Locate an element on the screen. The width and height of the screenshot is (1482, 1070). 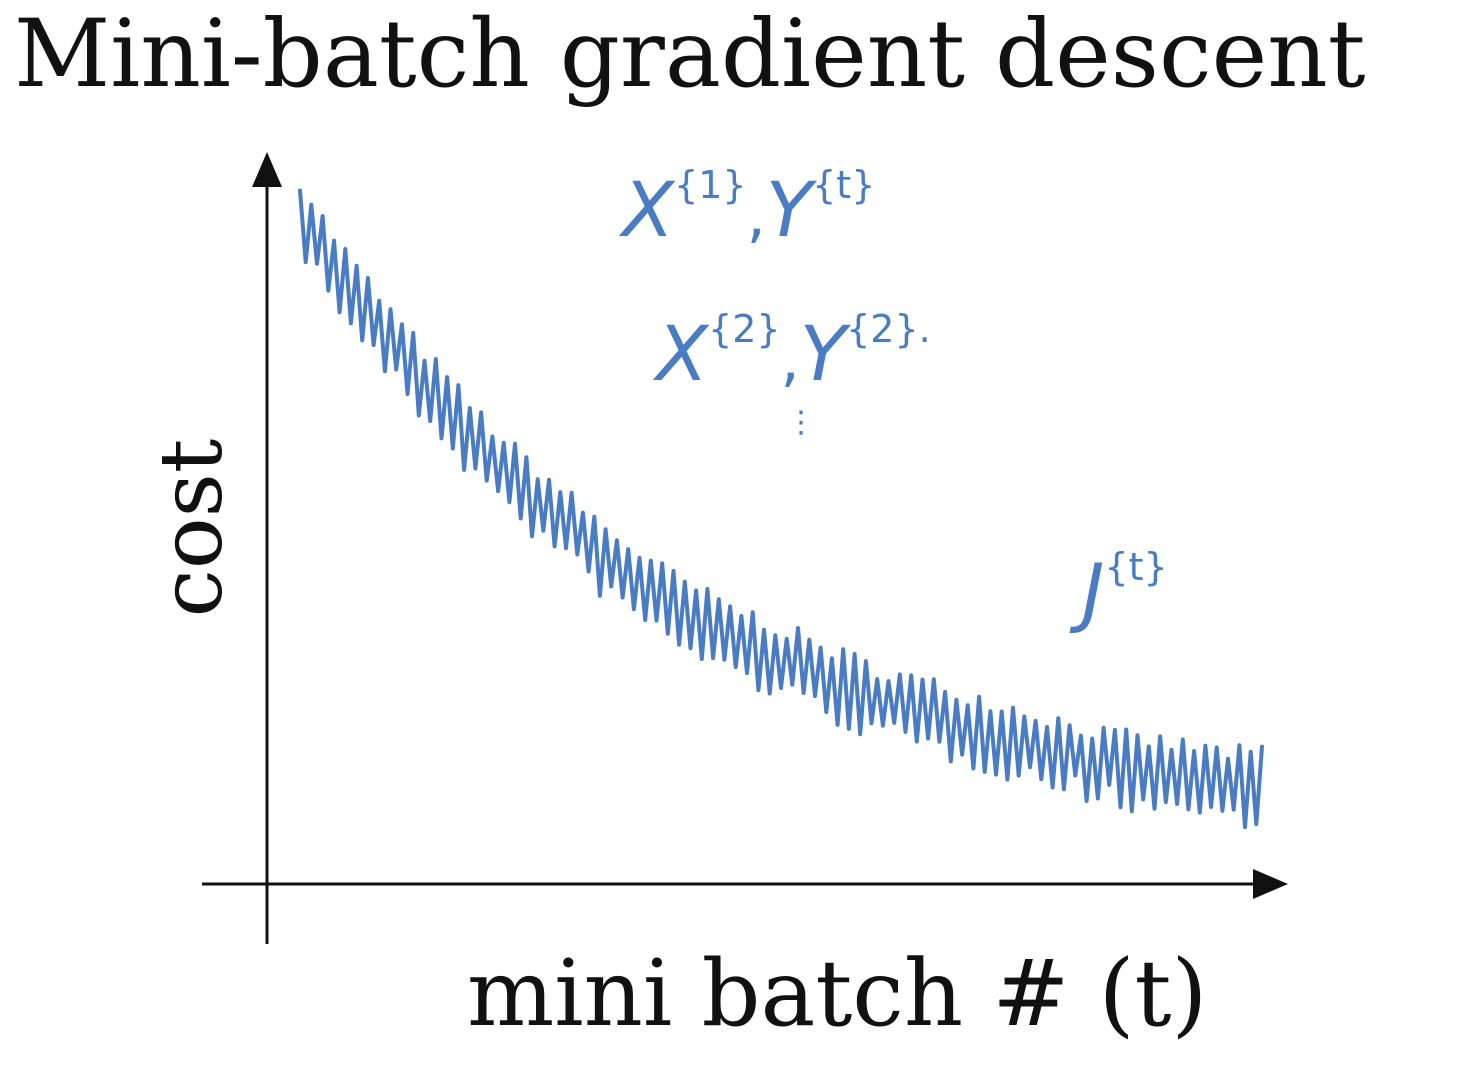
annotation-cost-symbol: J{t} is located at coordinates (1125, 589).